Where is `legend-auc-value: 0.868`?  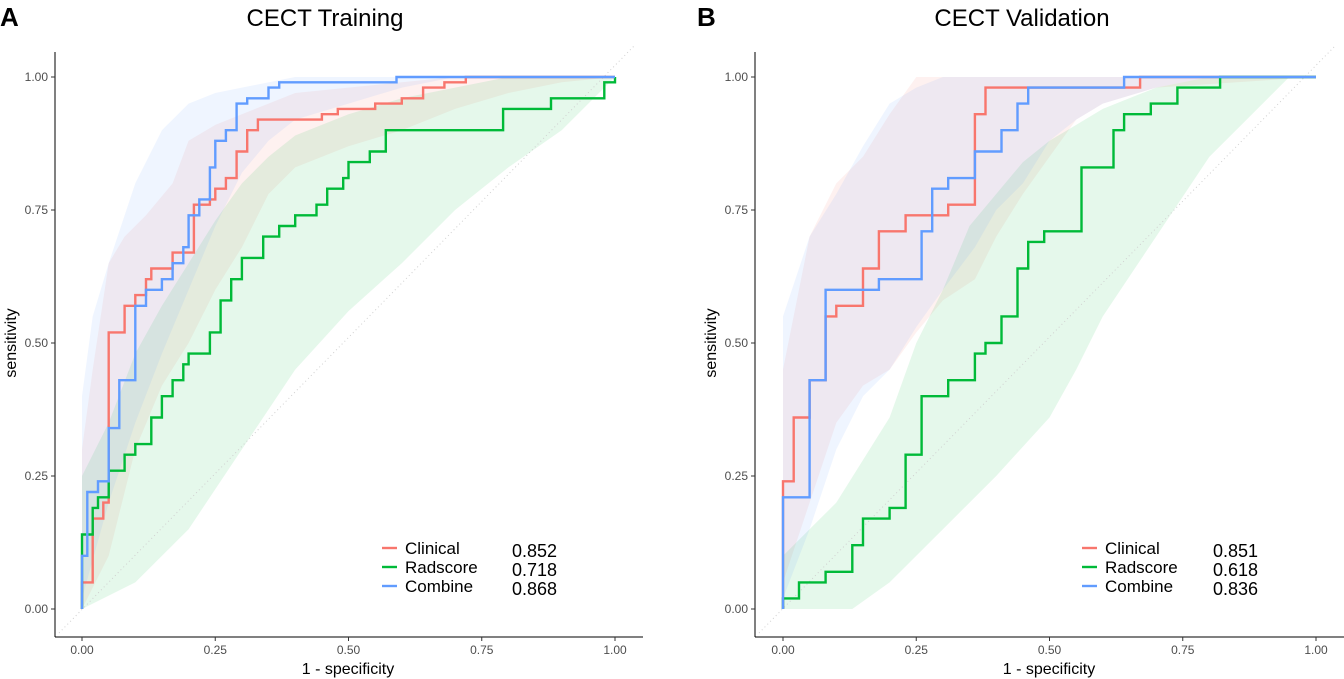
legend-auc-value: 0.868 is located at coordinates (534, 589).